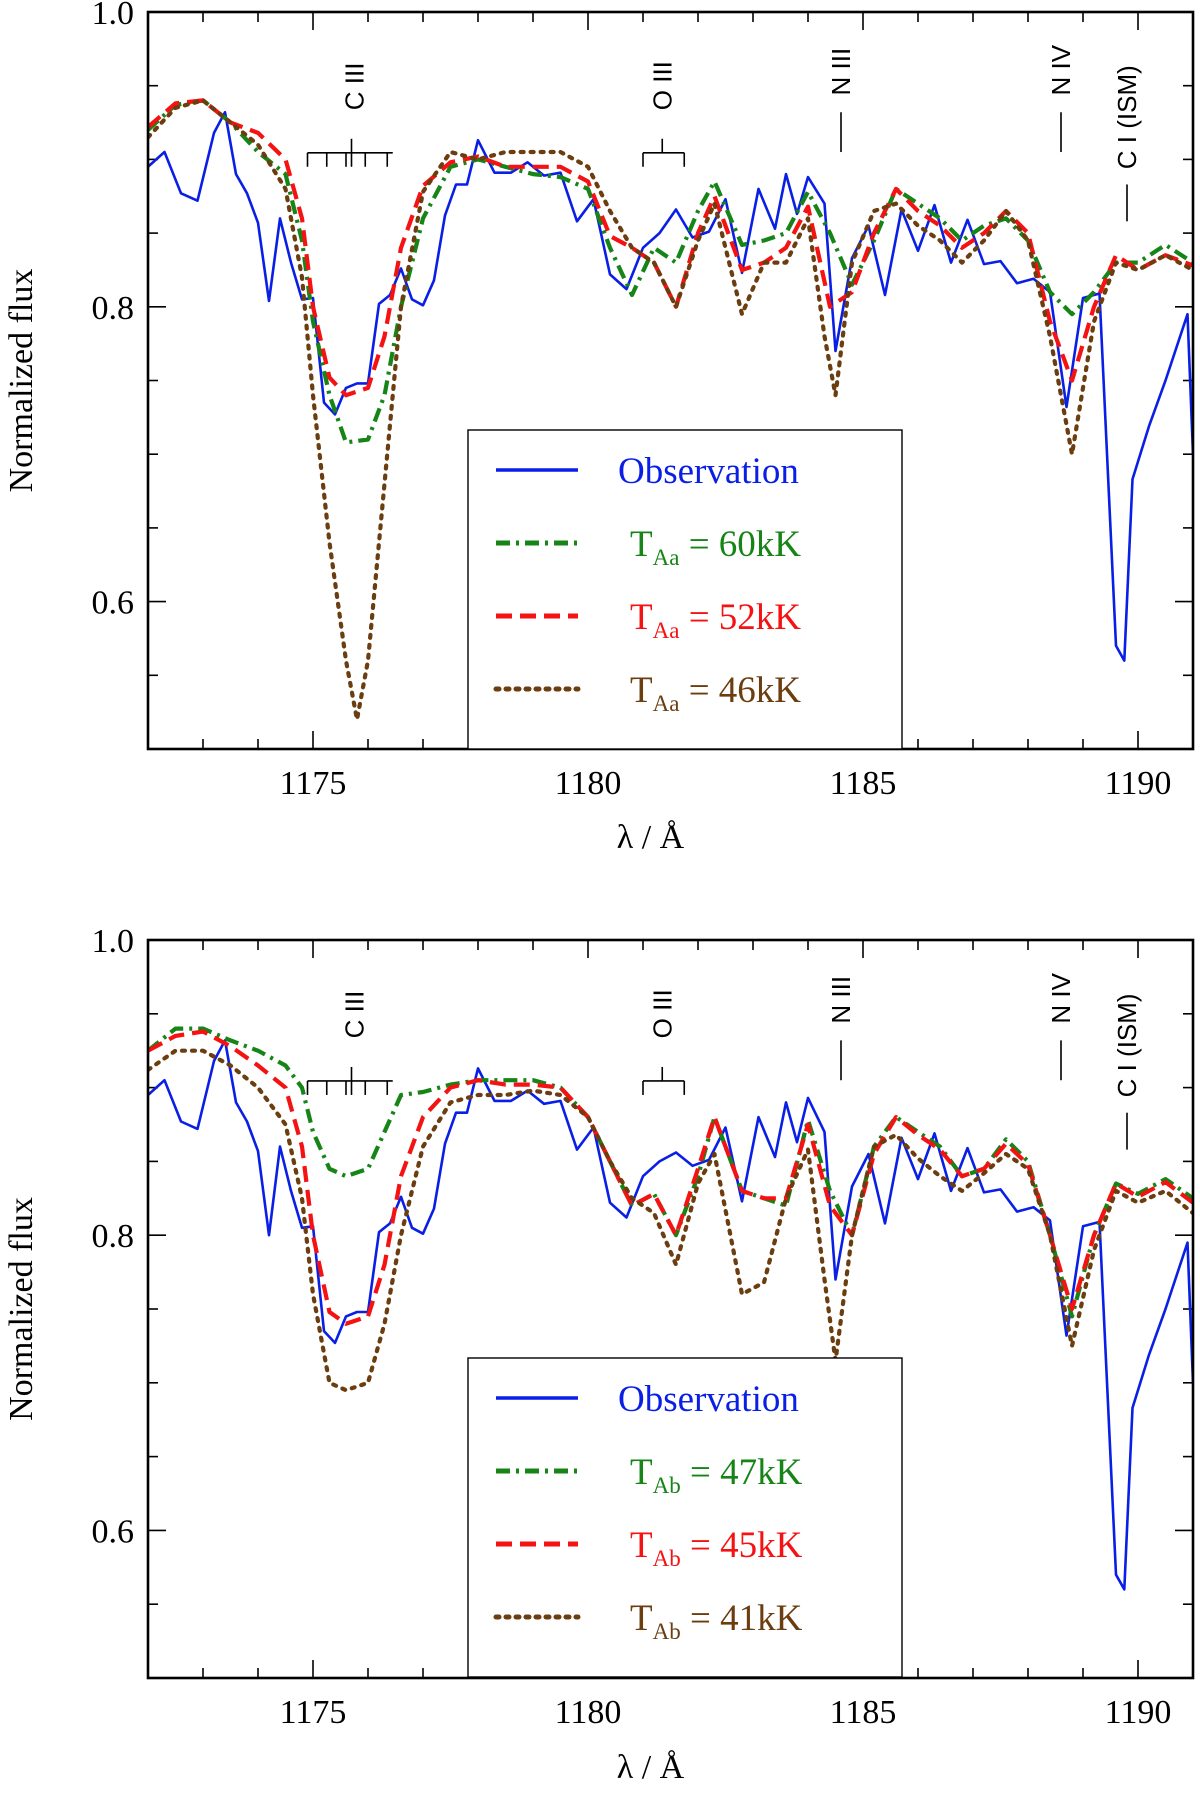  I want to click on legend-entry-label: TAb = 47kK, so click(716, 1475).